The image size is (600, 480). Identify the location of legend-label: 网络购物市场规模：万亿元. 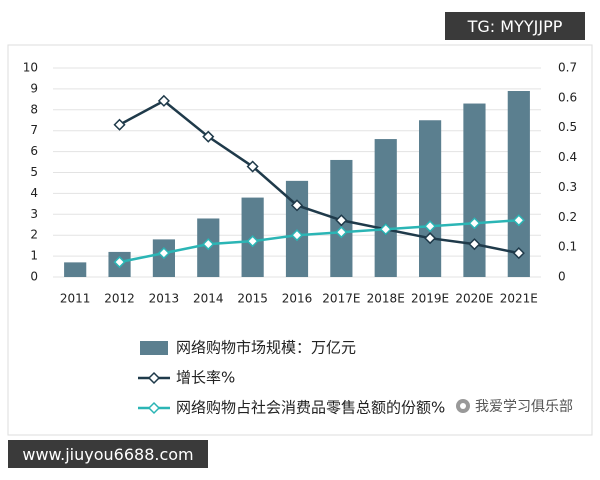
(266, 348).